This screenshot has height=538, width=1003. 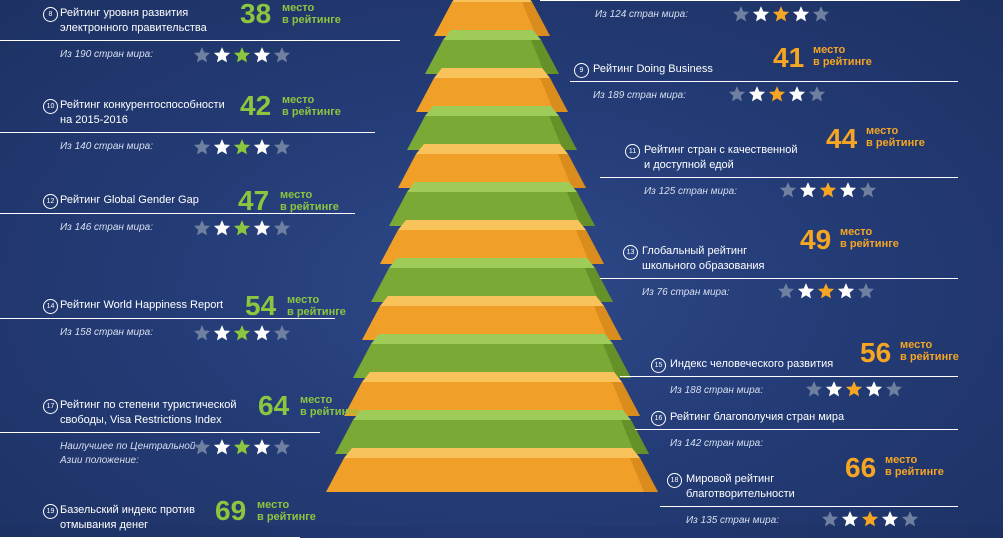 What do you see at coordinates (641, 14) in the screenshot?
I see `rating-subtitle: Из 124 стран мира:` at bounding box center [641, 14].